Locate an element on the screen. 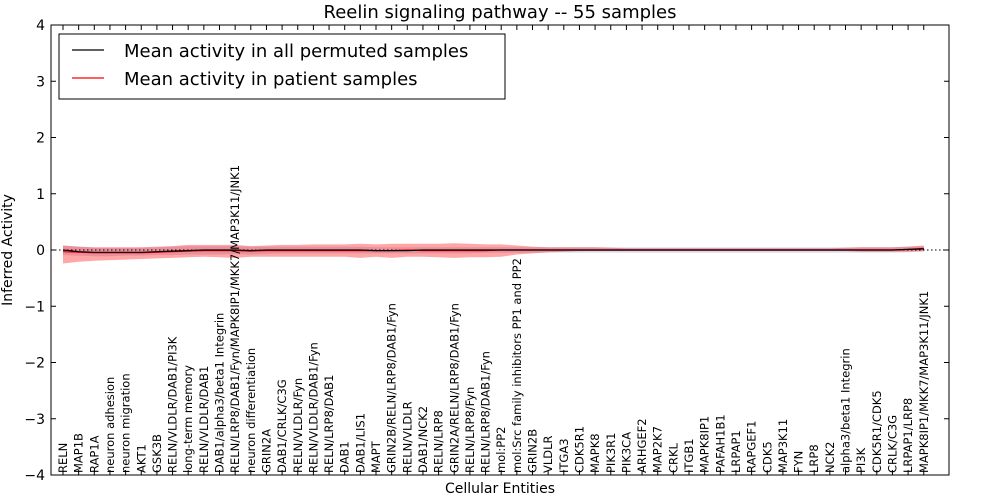 Image resolution: width=1000 pixels, height=500 pixels. category-label: LRPAP1/LRP8 is located at coordinates (908, 435).